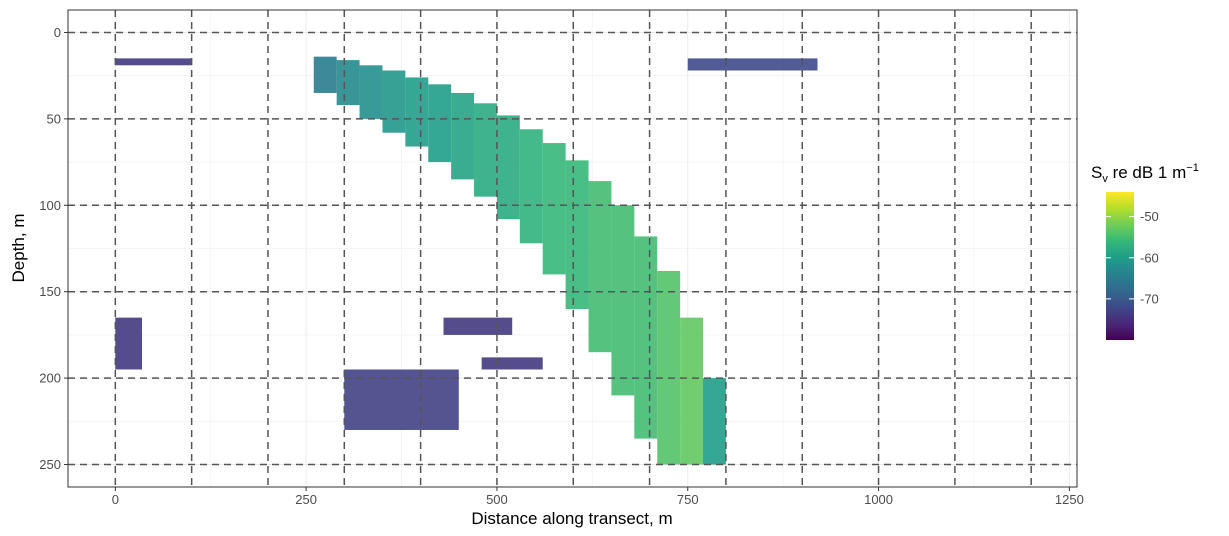 Image resolution: width=1229 pixels, height=536 pixels. What do you see at coordinates (54, 118) in the screenshot?
I see `y-tick-label: 50` at bounding box center [54, 118].